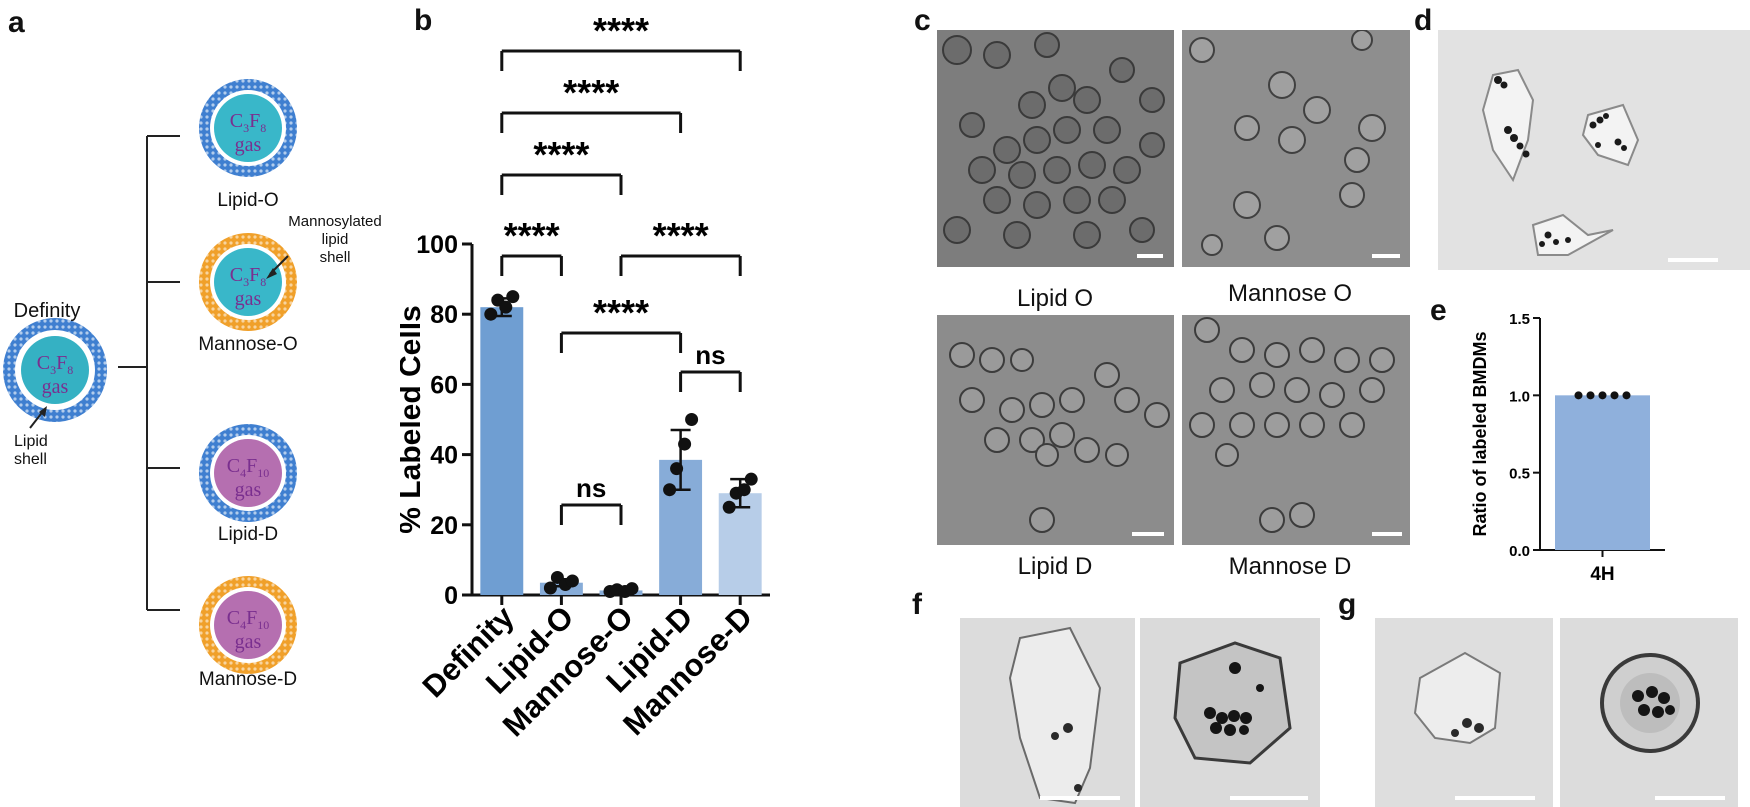  What do you see at coordinates (248, 478) in the screenshot?
I see `lipid-d-gas-formula: C4F10 gas` at bounding box center [248, 478].